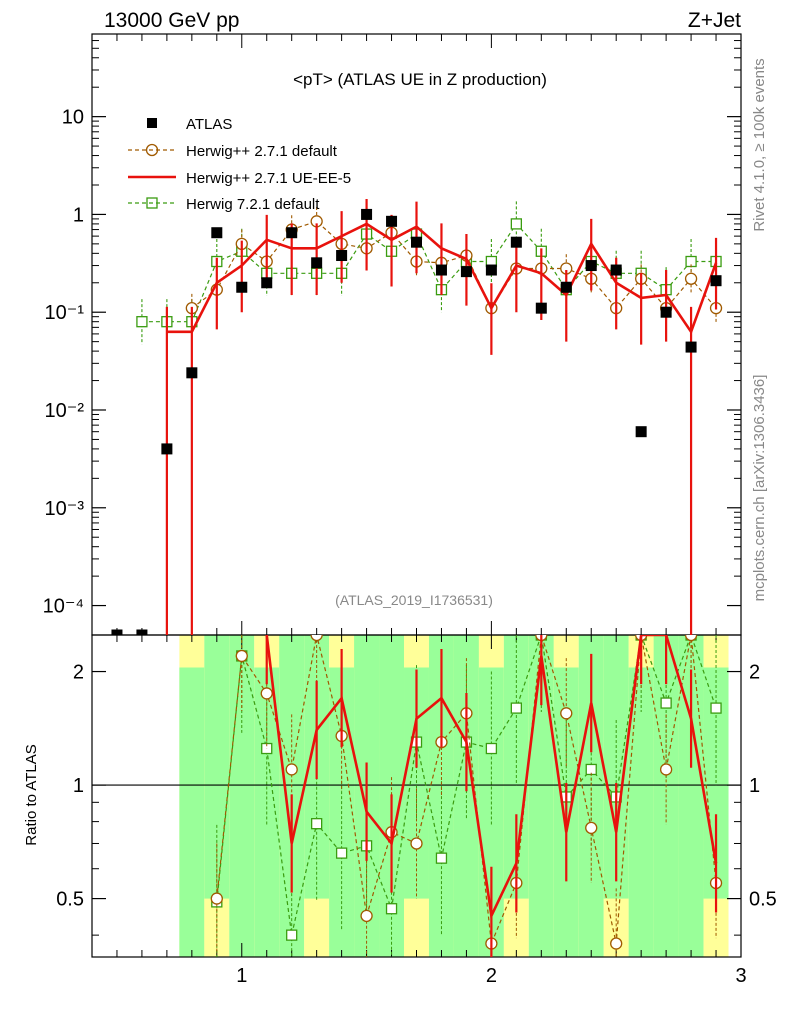  Describe the element at coordinates (73, 118) in the screenshot. I see `main-y-tick-label: 10` at that location.